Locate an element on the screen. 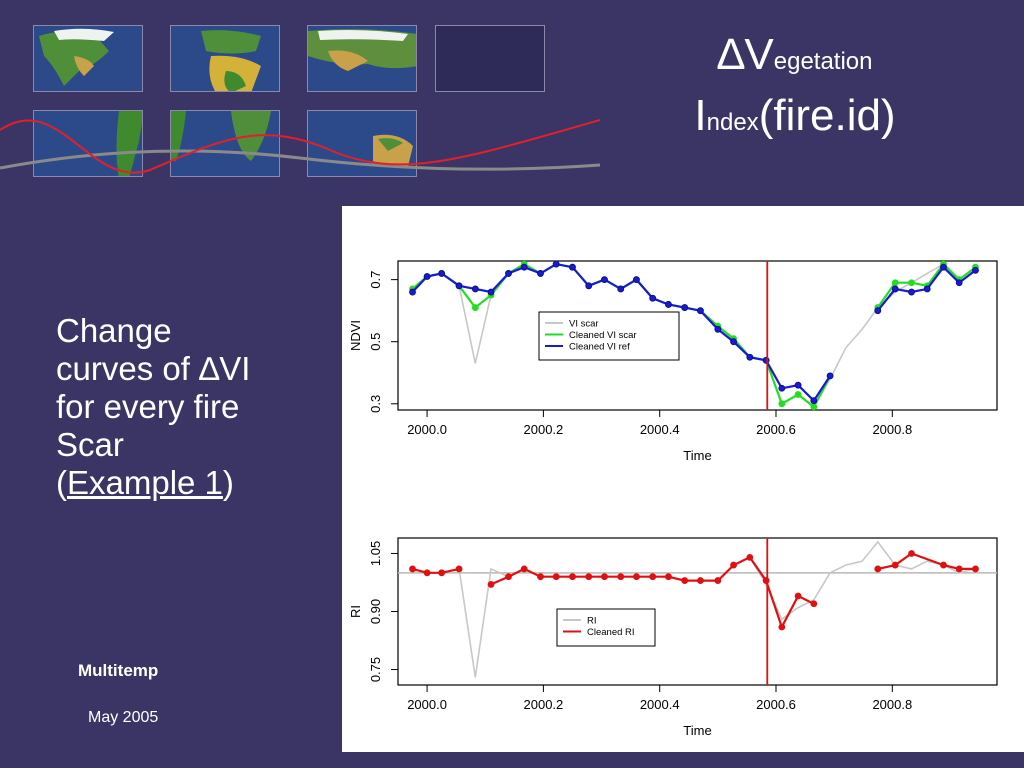 Image resolution: width=1024 pixels, height=768 pixels. title-symbol: ∆V is located at coordinates (745, 54).